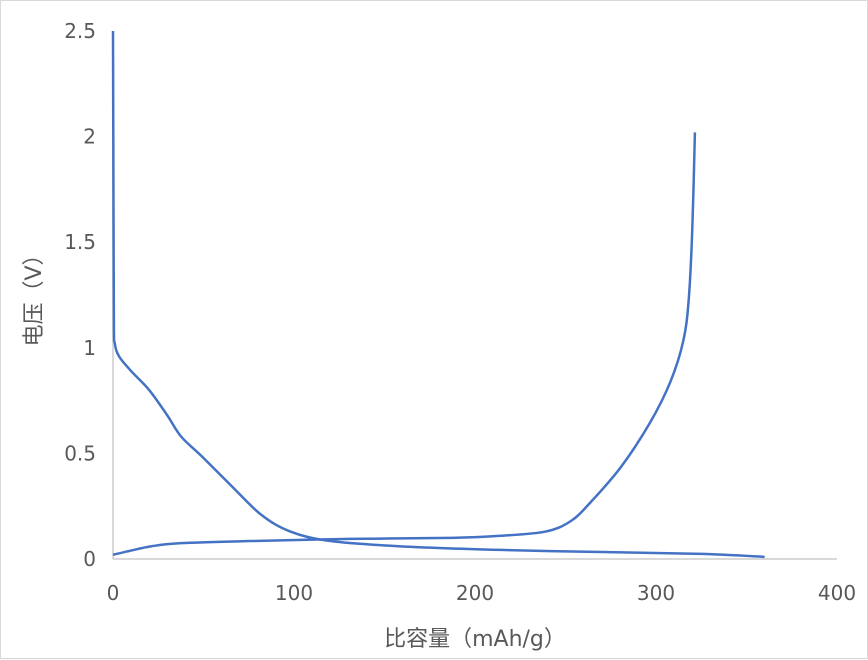  Describe the element at coordinates (80, 31) in the screenshot. I see `y-tick-label: 2.5` at that location.